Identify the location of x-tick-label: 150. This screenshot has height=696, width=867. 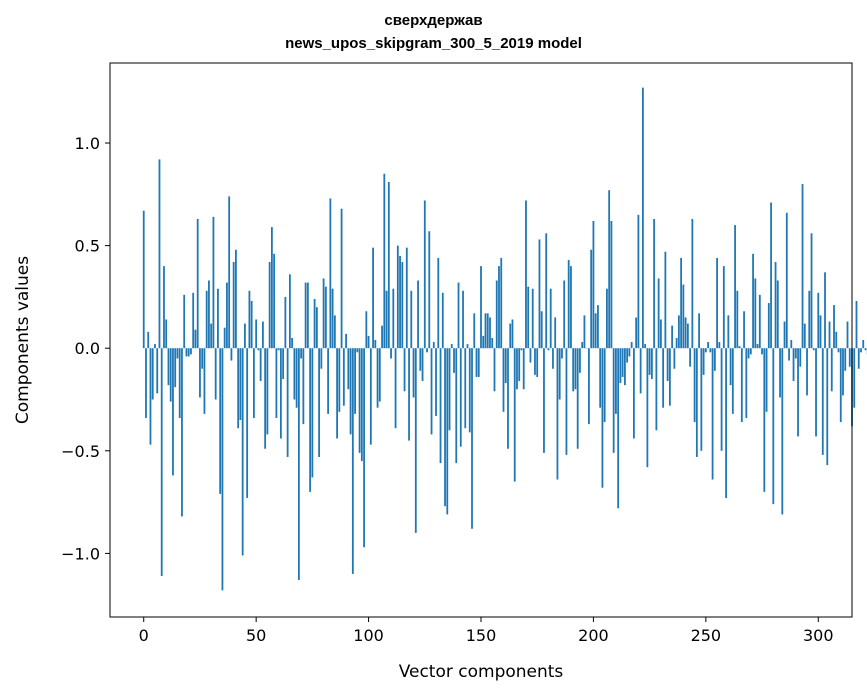
(481, 635).